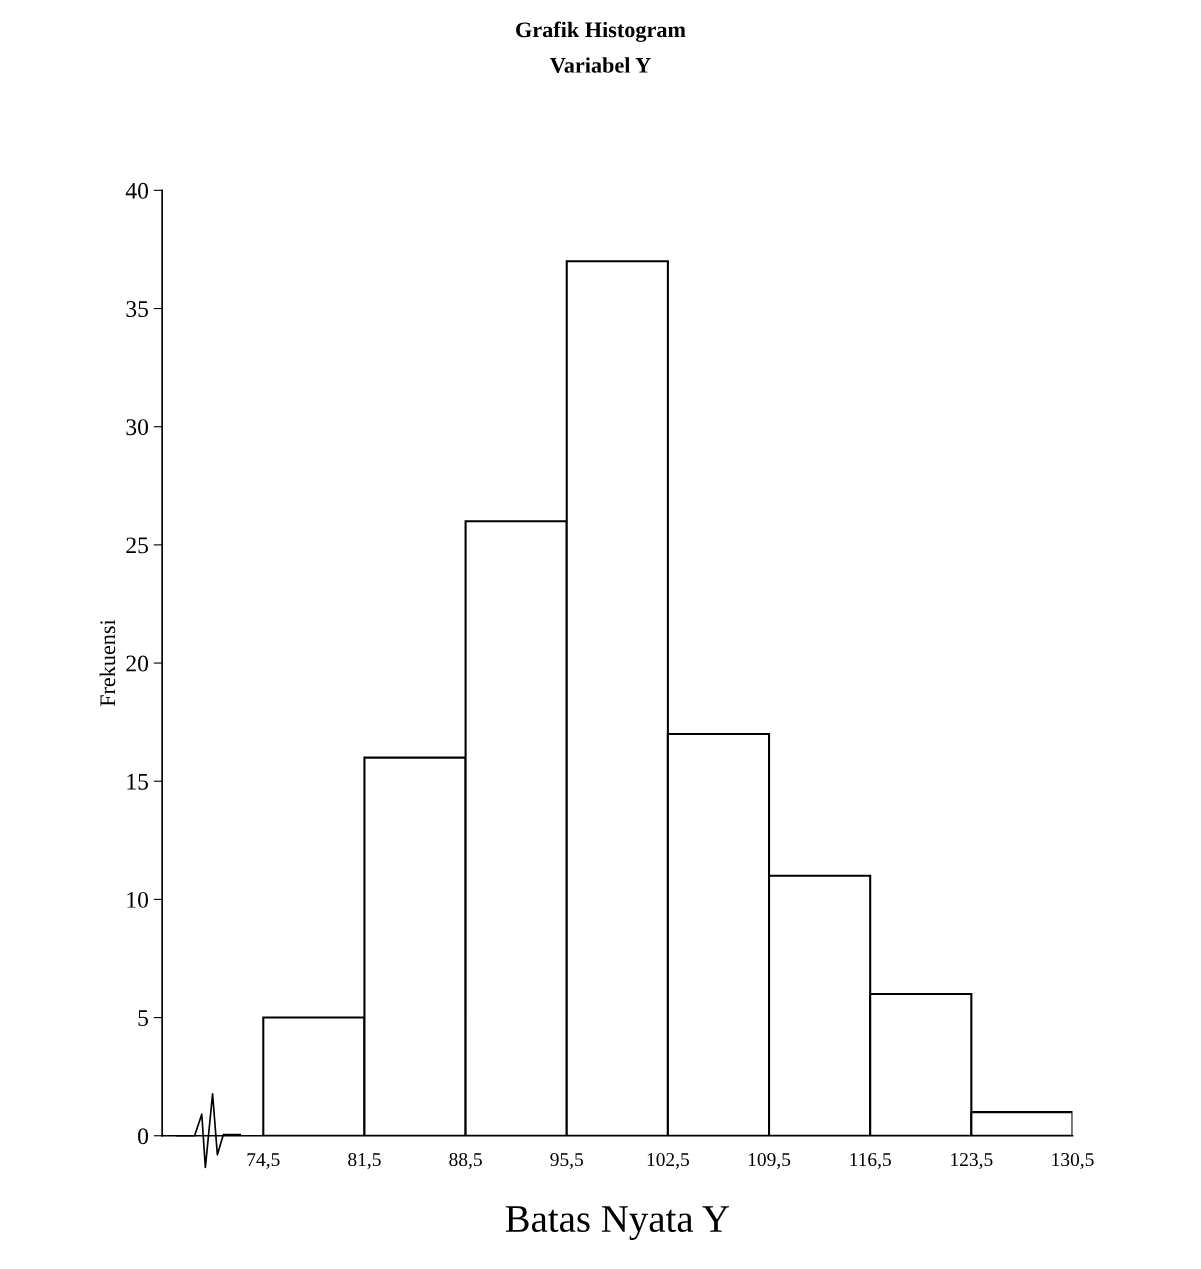 This screenshot has height=1269, width=1201. Describe the element at coordinates (137, 663) in the screenshot. I see `y-tick-label: 20` at that location.